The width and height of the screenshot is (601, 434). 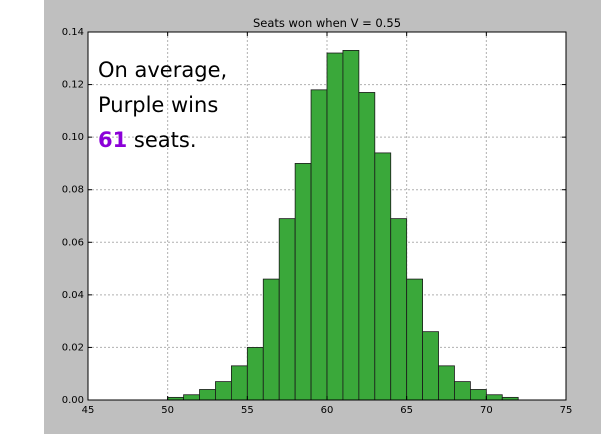 What do you see at coordinates (112, 140) in the screenshot?
I see `average-seats-value: 61` at bounding box center [112, 140].